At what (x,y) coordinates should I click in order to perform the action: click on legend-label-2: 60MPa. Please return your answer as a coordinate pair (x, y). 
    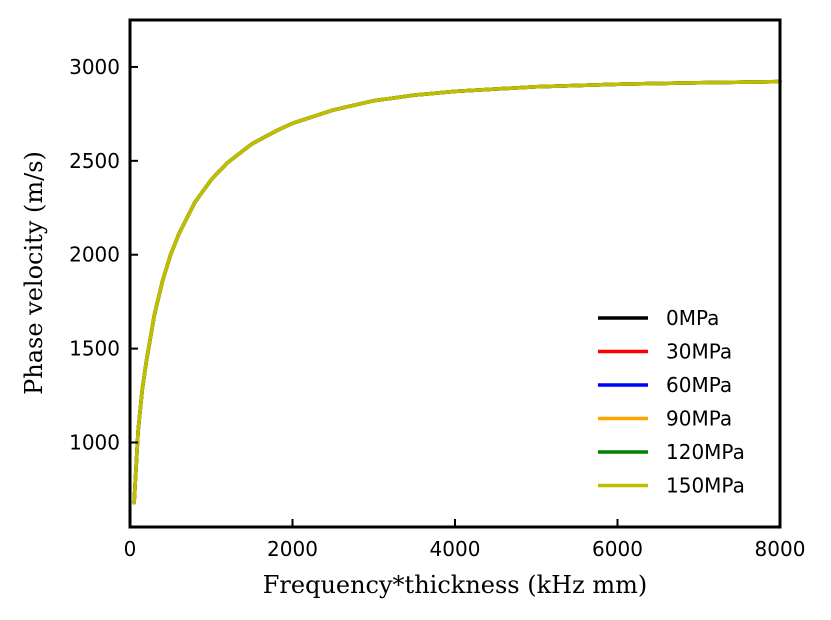
    Looking at the image, I should click on (699, 385).